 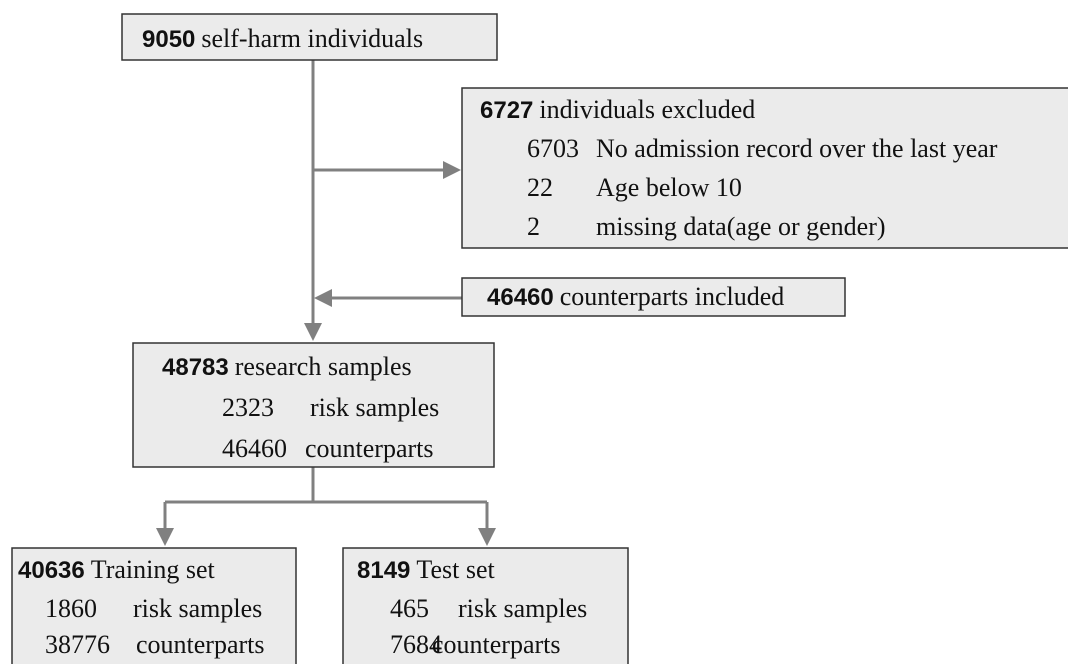 I want to click on item-number: 22, so click(x=540, y=187).